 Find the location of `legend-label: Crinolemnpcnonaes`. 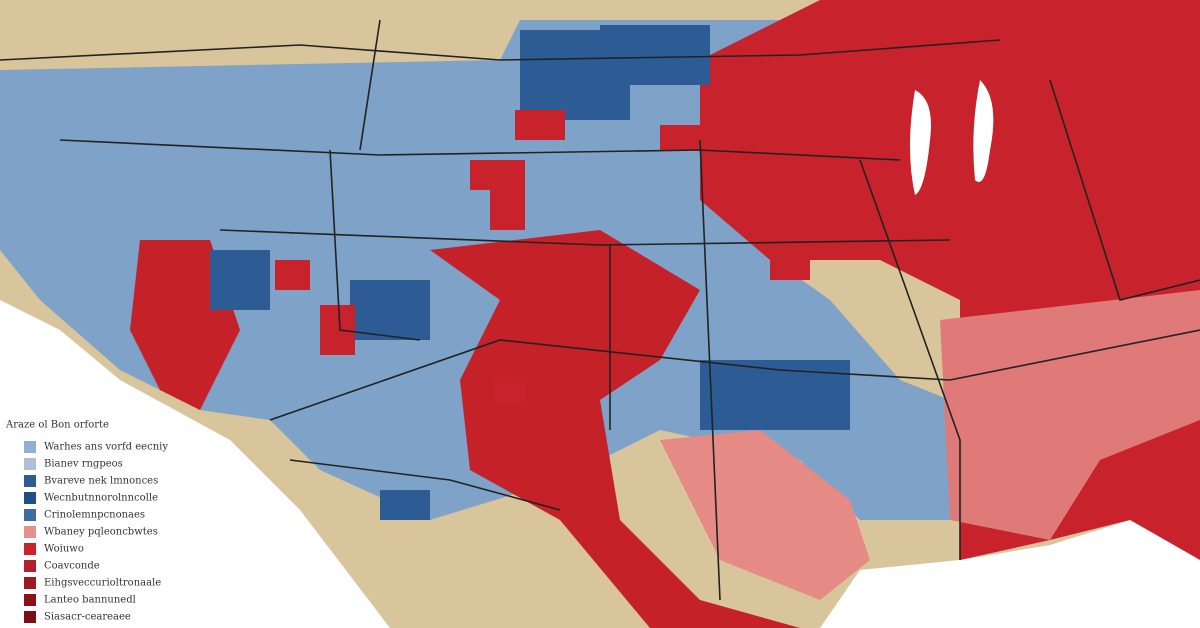

legend-label: Crinolemnpcnonaes is located at coordinates (94, 515).